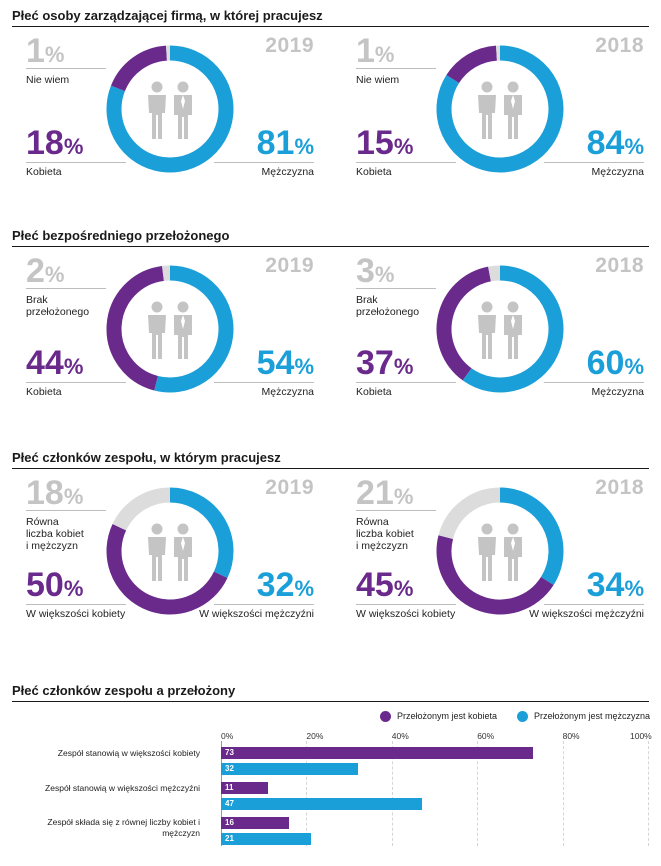  What do you see at coordinates (35, 271) in the screenshot?
I see `gray-percentage-value: 2` at bounding box center [35, 271].